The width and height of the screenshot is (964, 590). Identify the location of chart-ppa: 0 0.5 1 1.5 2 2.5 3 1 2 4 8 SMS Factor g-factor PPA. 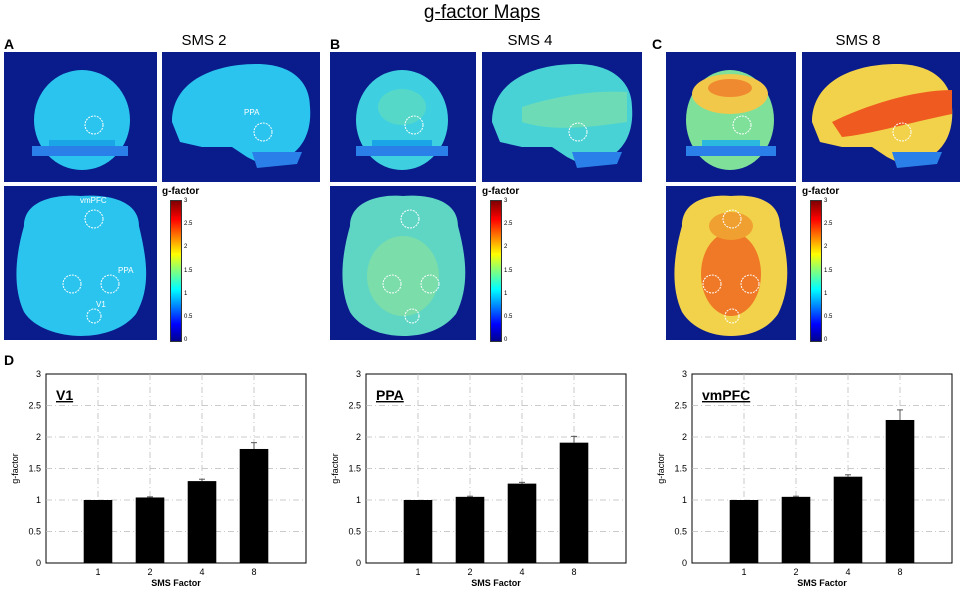
(478, 478).